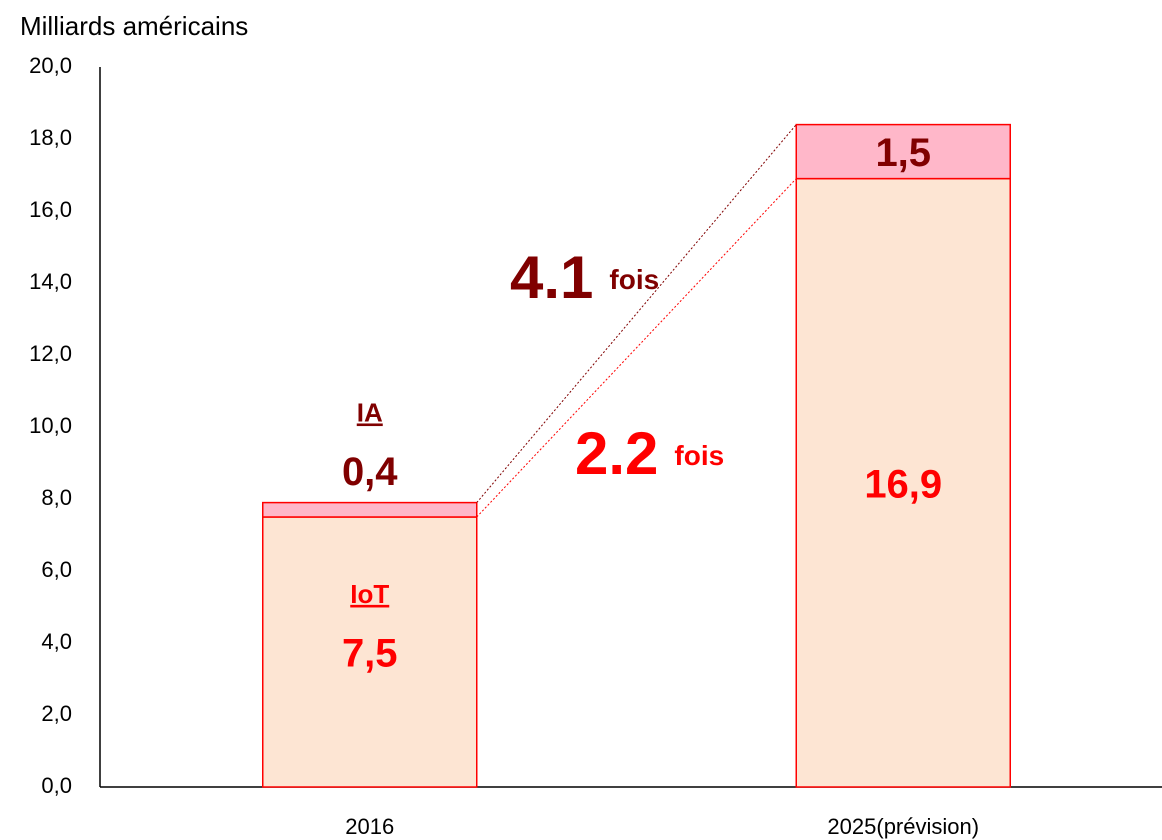 This screenshot has height=840, width=1162. What do you see at coordinates (903, 826) in the screenshot?
I see `x-tick-label: 2025(prévision)` at bounding box center [903, 826].